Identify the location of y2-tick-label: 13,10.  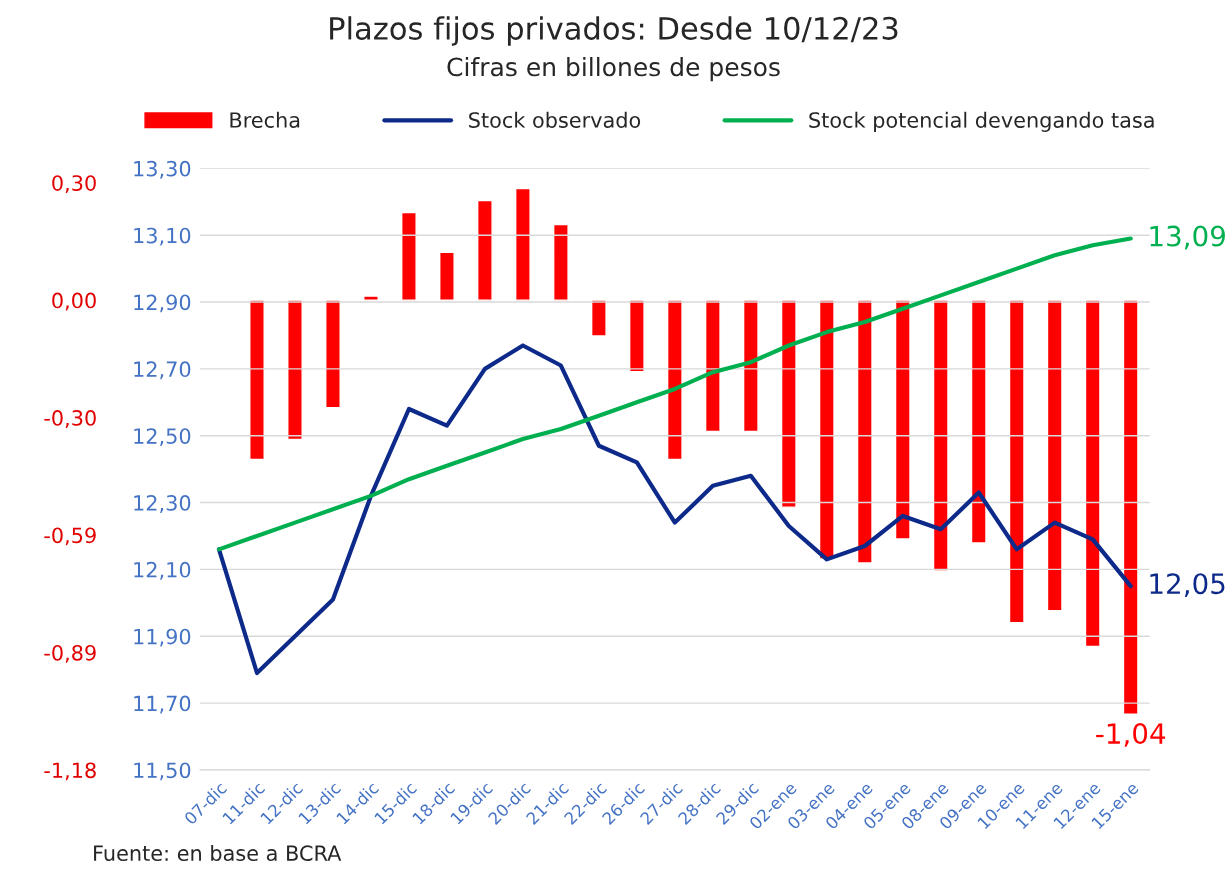
(162, 236).